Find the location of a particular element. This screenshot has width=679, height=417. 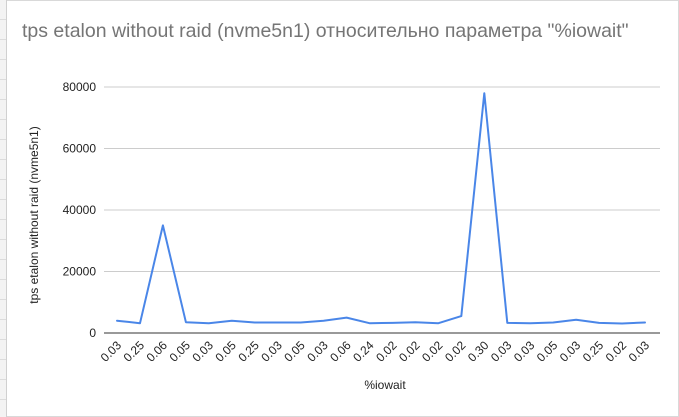

y-axis-title: tps etalon without raid (nvme5n1) is located at coordinates (34, 214).